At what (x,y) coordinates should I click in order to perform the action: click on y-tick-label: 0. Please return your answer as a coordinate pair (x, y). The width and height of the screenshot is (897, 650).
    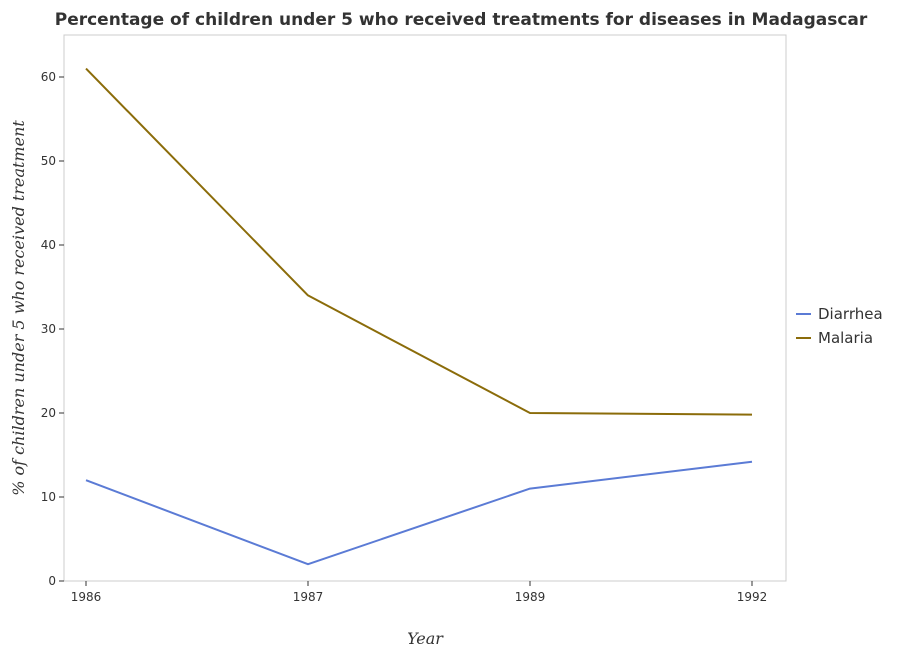
    Looking at the image, I should click on (52, 581).